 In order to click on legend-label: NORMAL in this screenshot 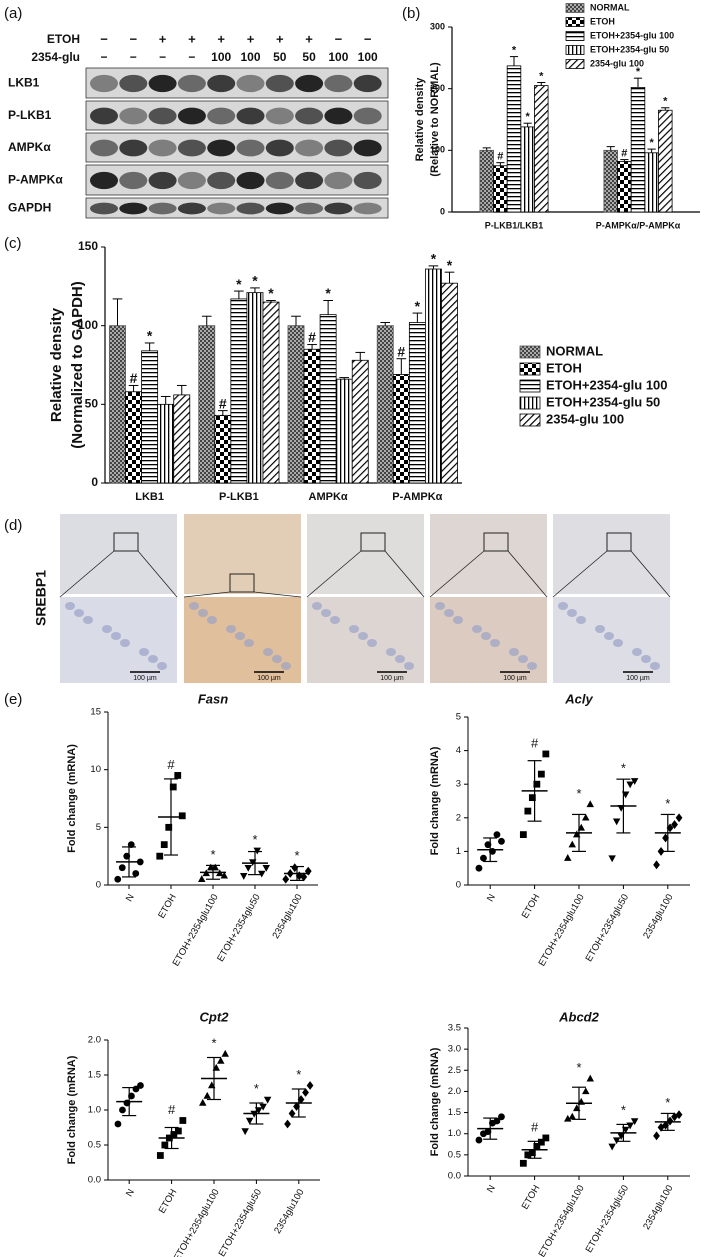, I will do `click(574, 350)`.